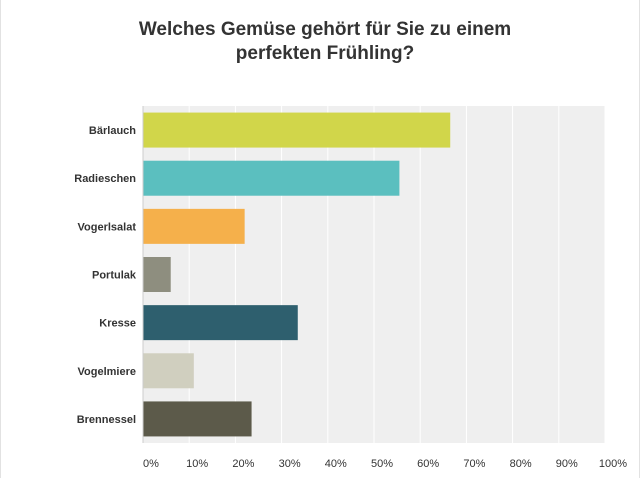 The image size is (640, 480). I want to click on x-tick-label: 70%, so click(474, 464).